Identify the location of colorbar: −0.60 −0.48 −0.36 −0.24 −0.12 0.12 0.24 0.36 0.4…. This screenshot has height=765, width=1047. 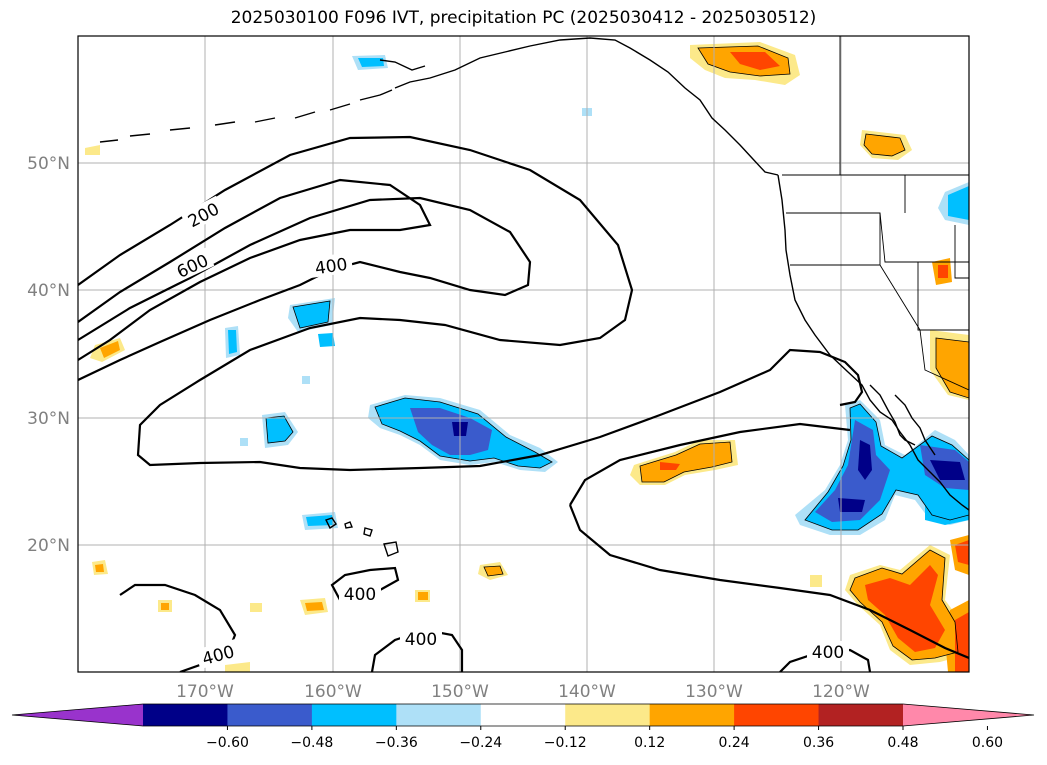
(523, 727).